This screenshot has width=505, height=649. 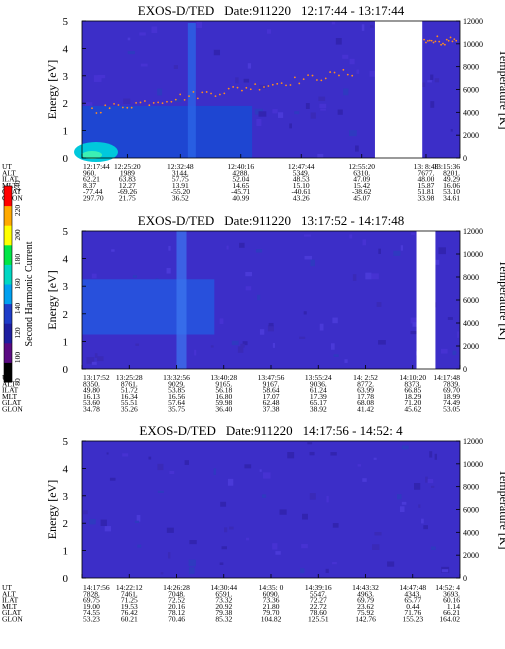 What do you see at coordinates (302, 191) in the screenshot?
I see `table-cell: -40.61` at bounding box center [302, 191].